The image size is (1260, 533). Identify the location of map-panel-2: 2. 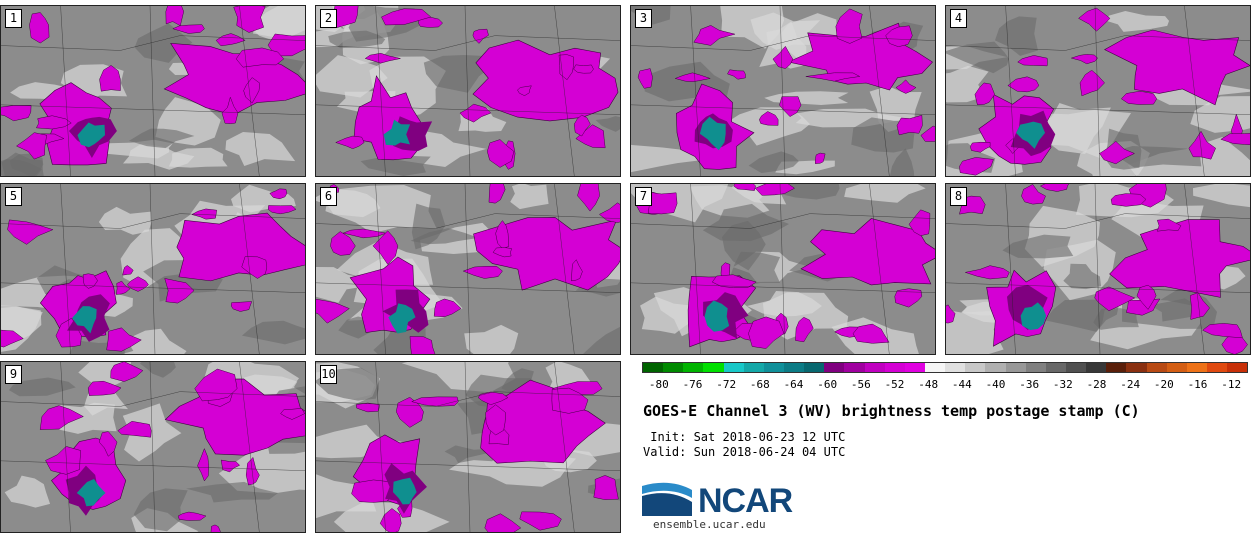
(468, 91).